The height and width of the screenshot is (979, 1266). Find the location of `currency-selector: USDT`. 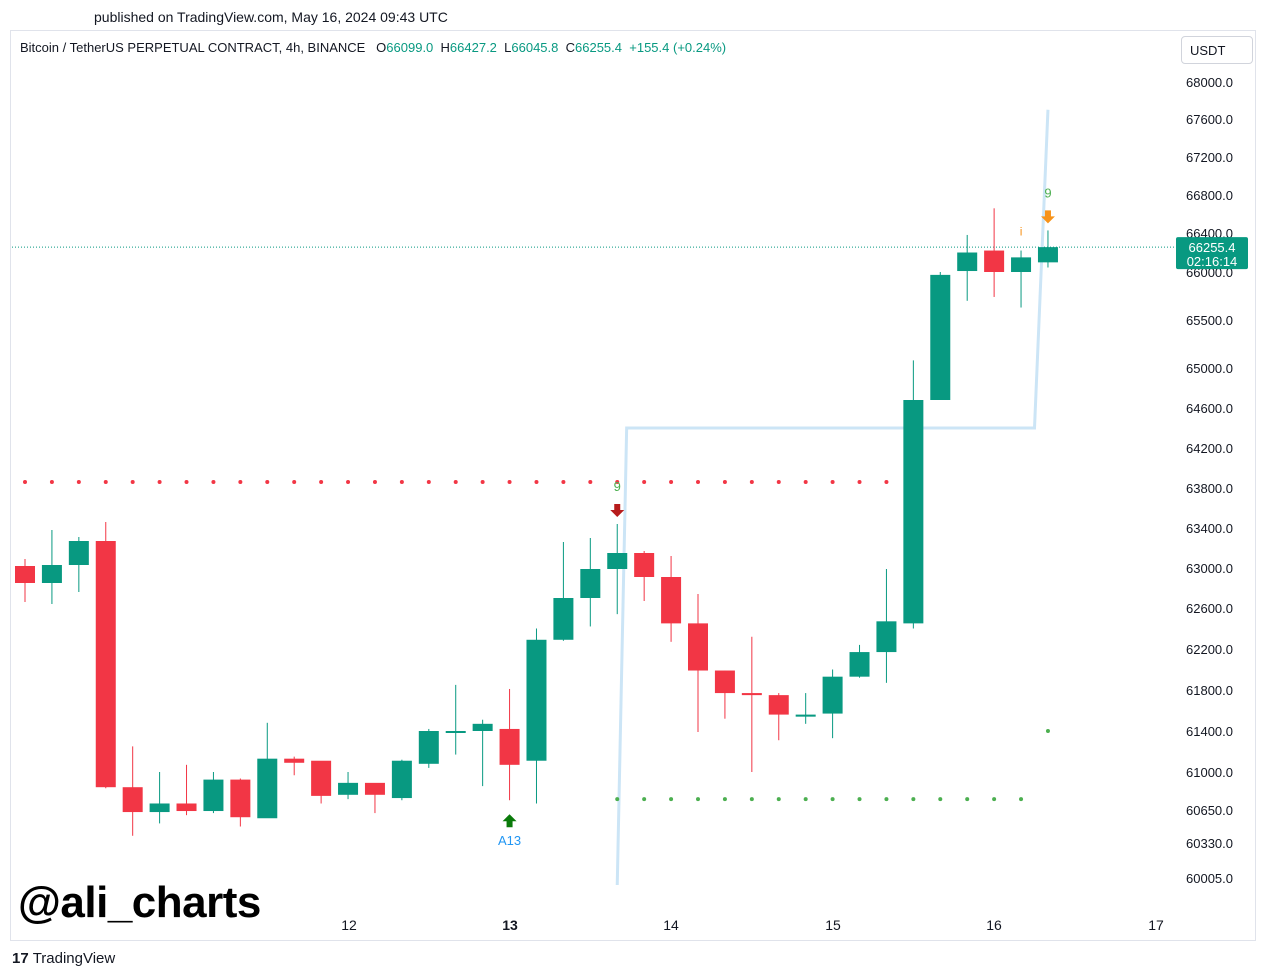

currency-selector: USDT is located at coordinates (1217, 50).